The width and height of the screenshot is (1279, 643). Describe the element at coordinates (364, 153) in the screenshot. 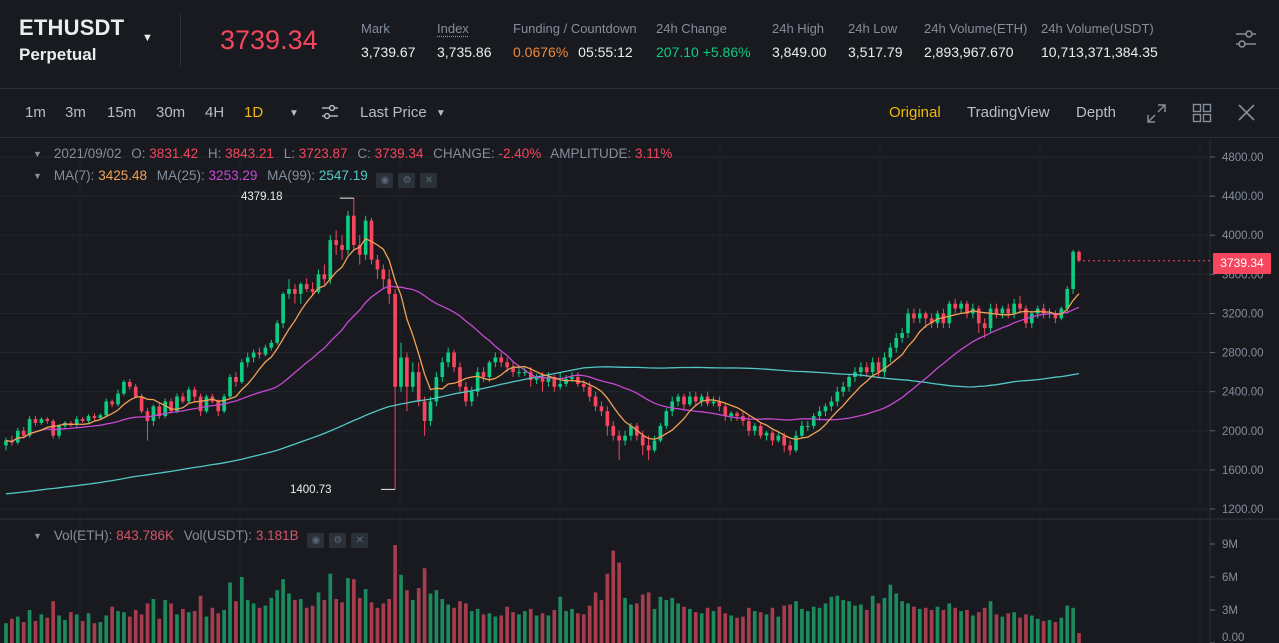

I see `legend-close-label: C:` at that location.